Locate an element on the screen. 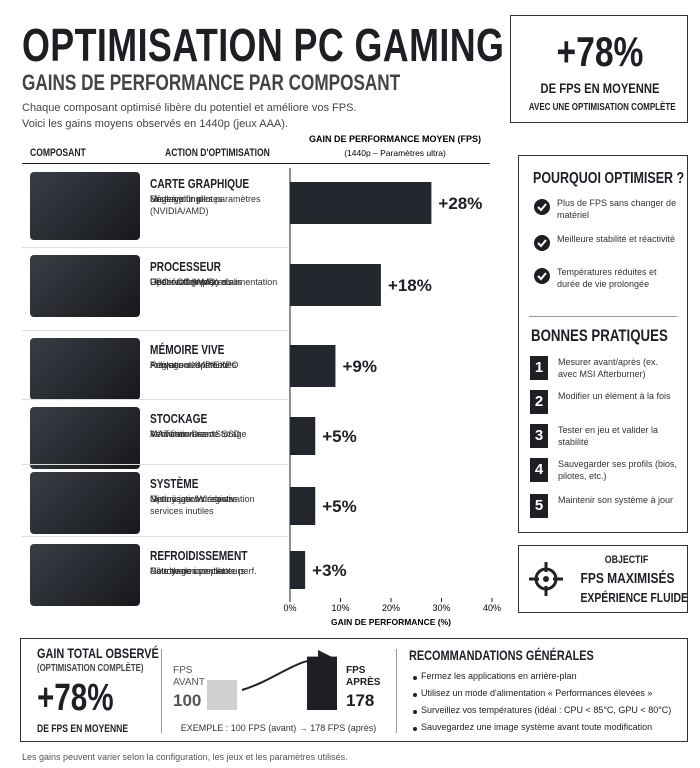  component-name: PROCESSEUR is located at coordinates (186, 266).